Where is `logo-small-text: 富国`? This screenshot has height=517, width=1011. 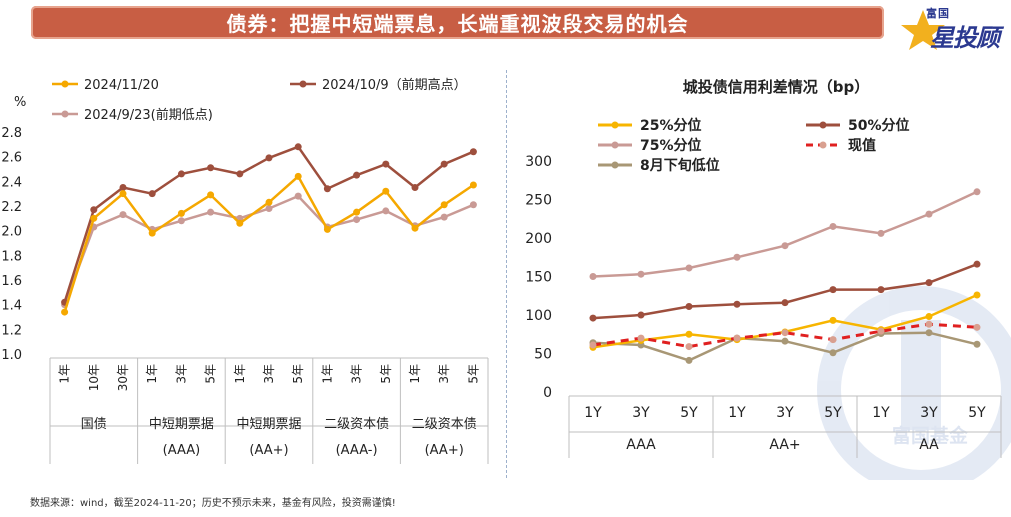 logo-small-text: 富国 is located at coordinates (938, 13).